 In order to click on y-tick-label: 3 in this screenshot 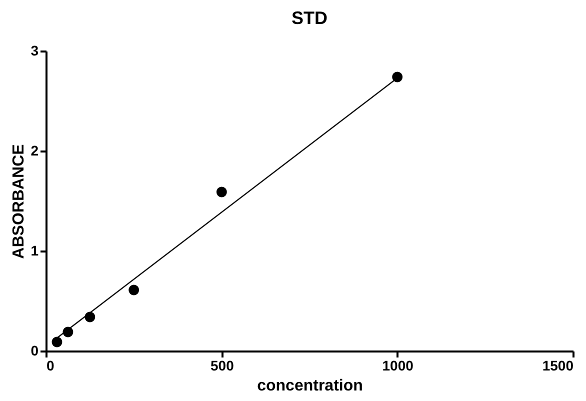, I will do `click(34, 50)`.